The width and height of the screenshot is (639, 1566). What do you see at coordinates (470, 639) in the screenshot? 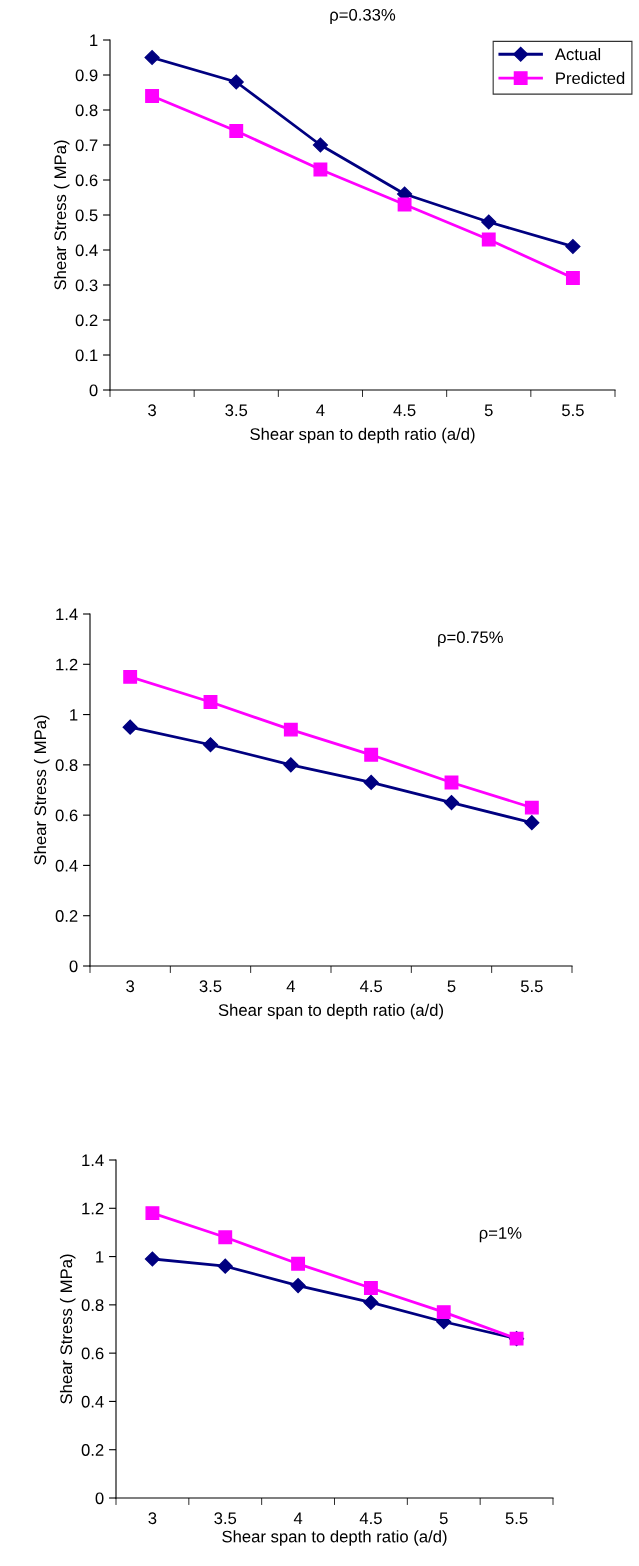
I see `annotation: ρ=0.75%` at bounding box center [470, 639].